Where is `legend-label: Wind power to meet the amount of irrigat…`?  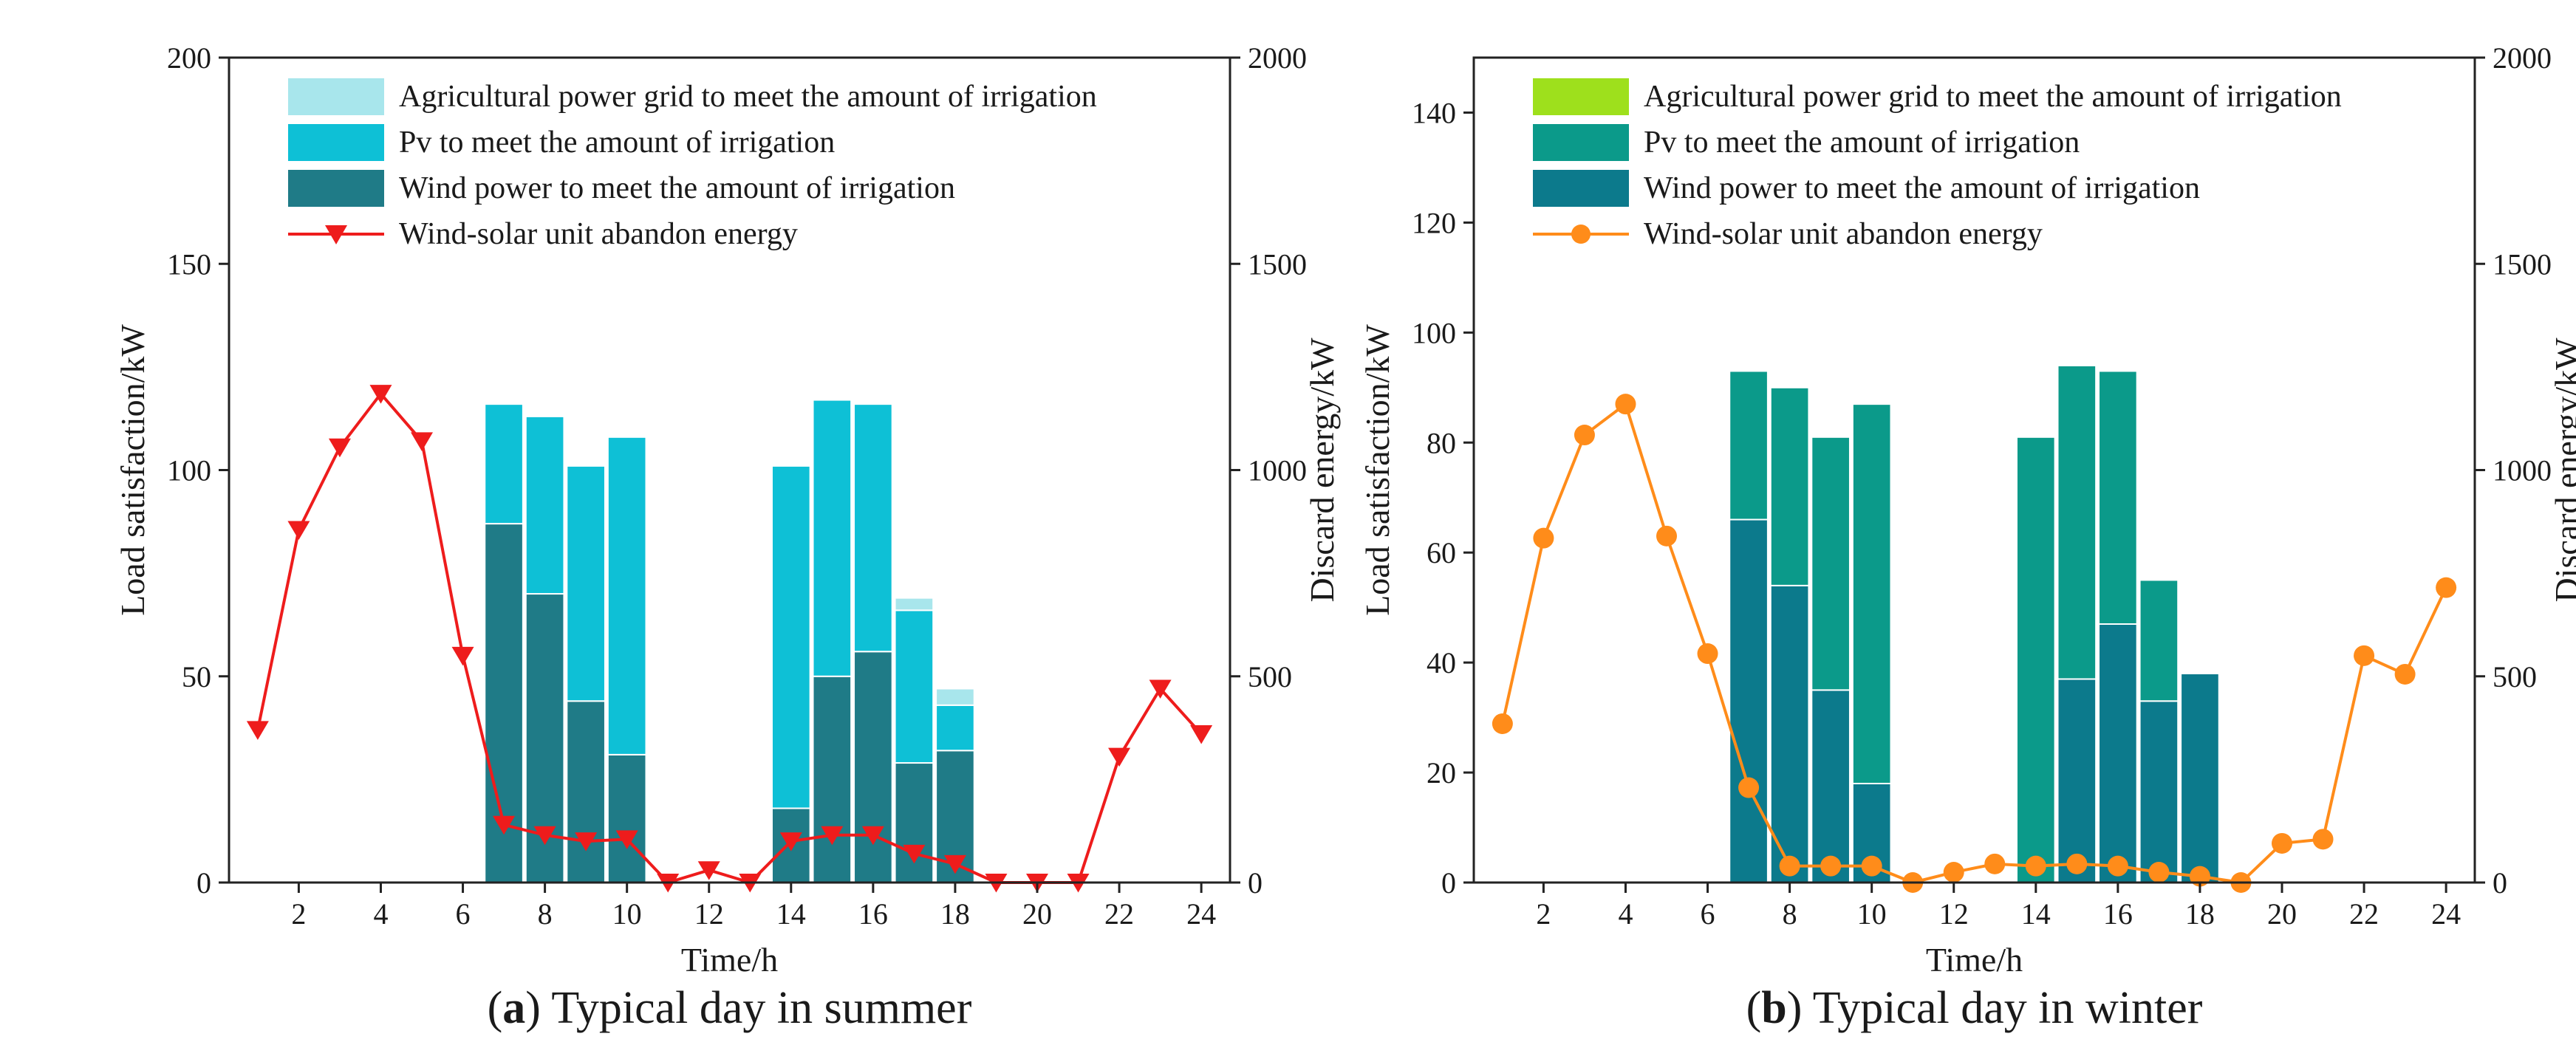
legend-label: Wind power to meet the amount of irrigat… is located at coordinates (677, 188).